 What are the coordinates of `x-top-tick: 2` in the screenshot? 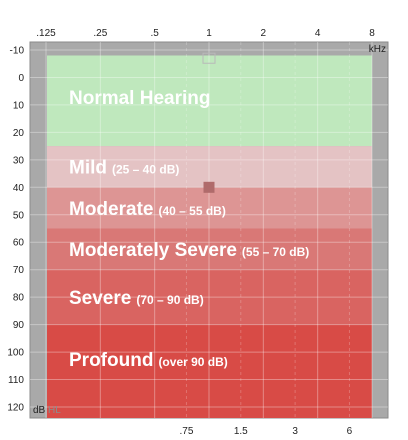 It's located at (264, 33).